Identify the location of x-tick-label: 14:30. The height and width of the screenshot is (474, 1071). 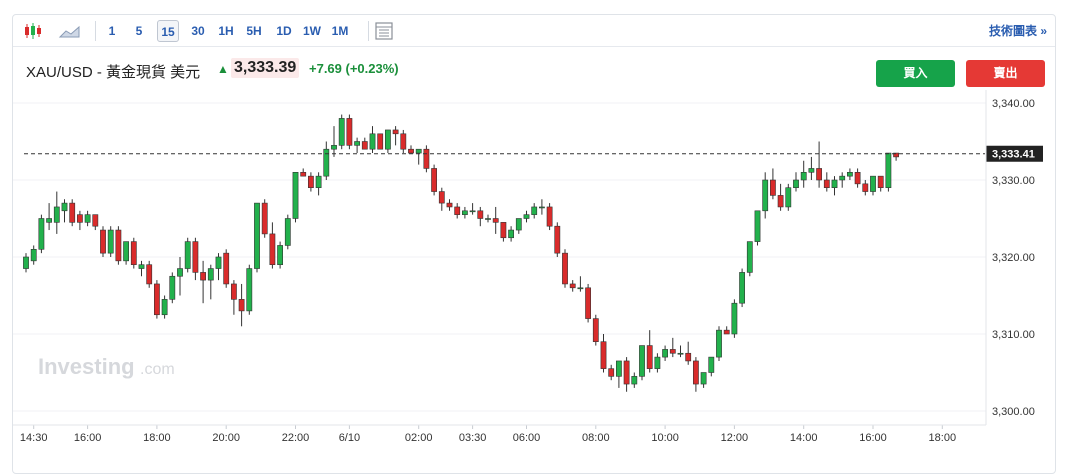
(34, 438).